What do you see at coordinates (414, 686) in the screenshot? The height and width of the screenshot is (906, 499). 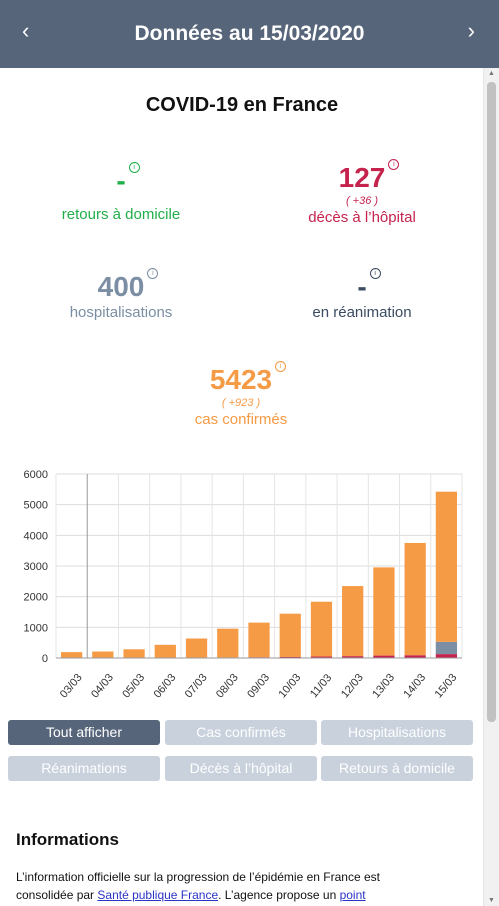 I see `x-tick-label: 14/03` at bounding box center [414, 686].